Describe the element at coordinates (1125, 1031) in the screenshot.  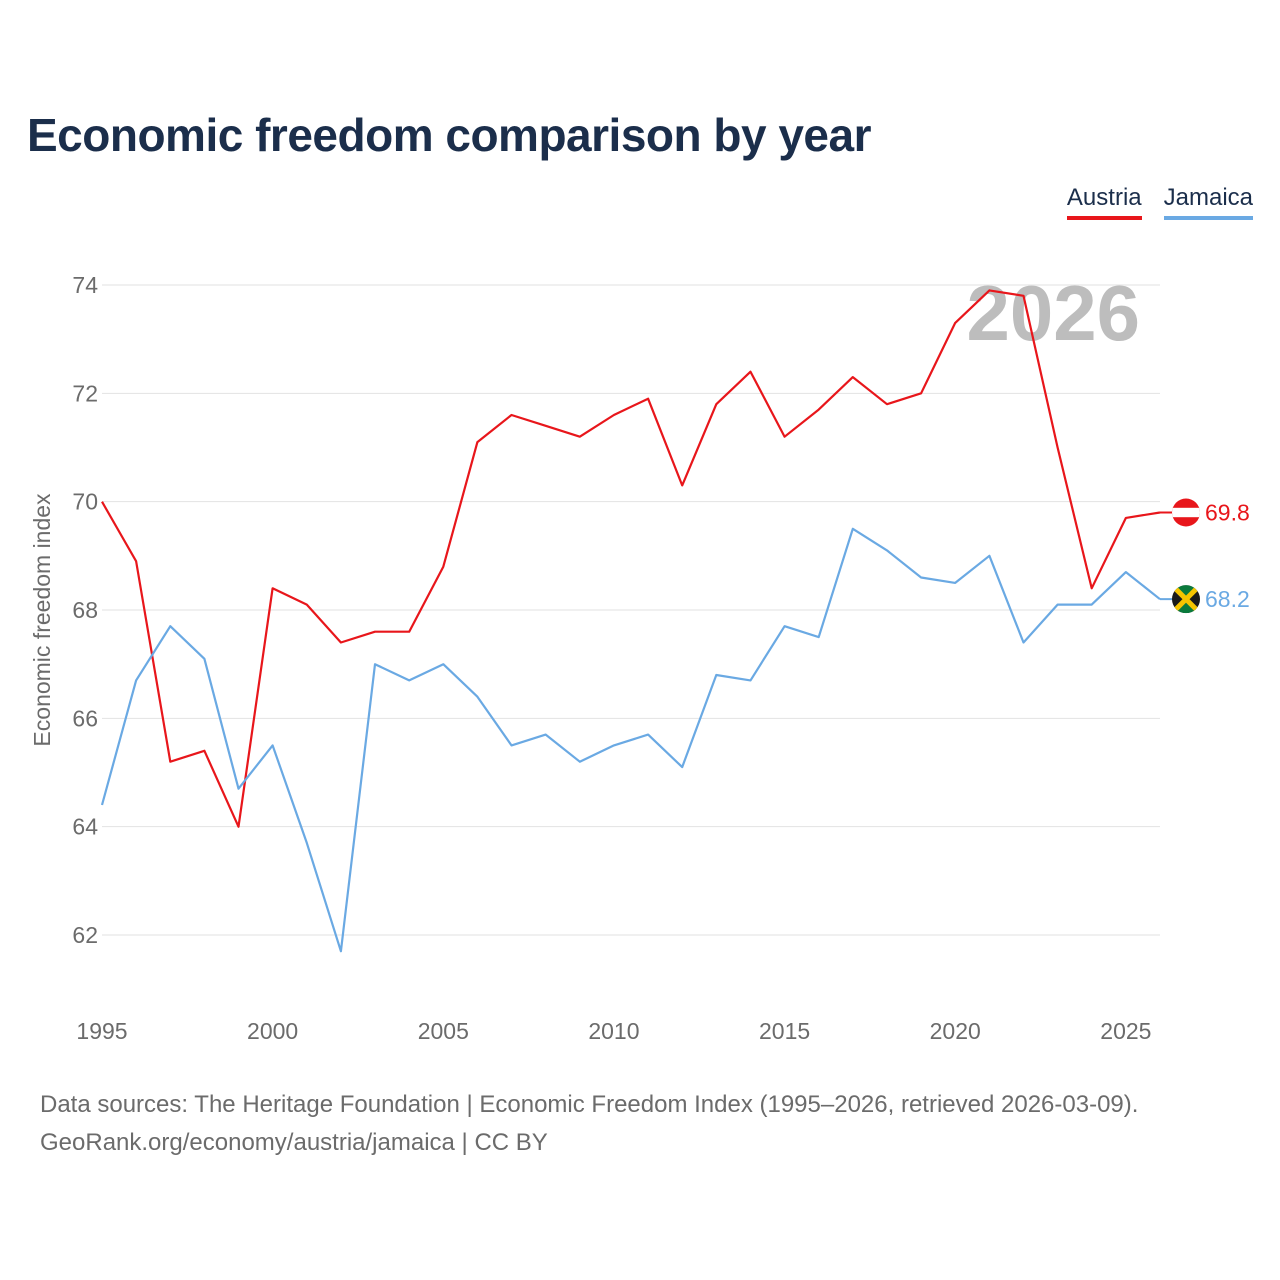
I see `x-tick-label: 2025` at that location.